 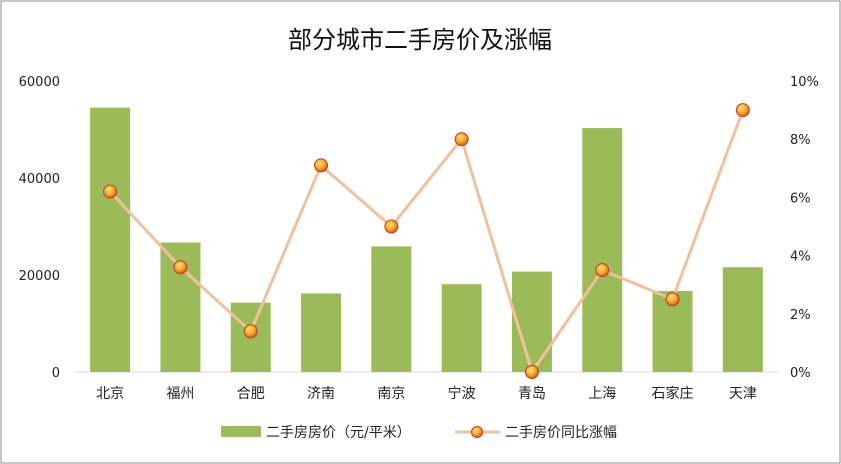 What do you see at coordinates (800, 257) in the screenshot?
I see `y-right-tick-label: 4%` at bounding box center [800, 257].